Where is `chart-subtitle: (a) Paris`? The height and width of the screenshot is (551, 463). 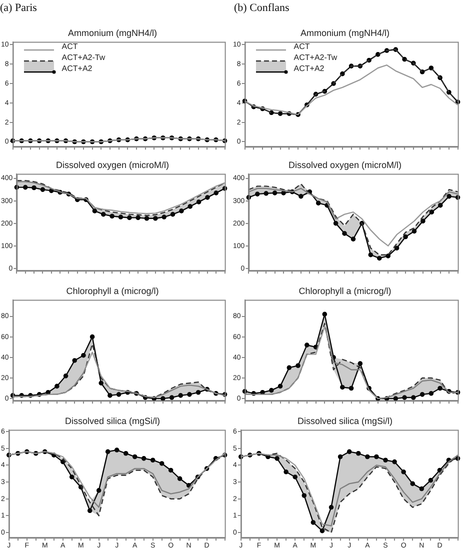 chart-subtitle: (a) Paris is located at coordinates (18, 8).